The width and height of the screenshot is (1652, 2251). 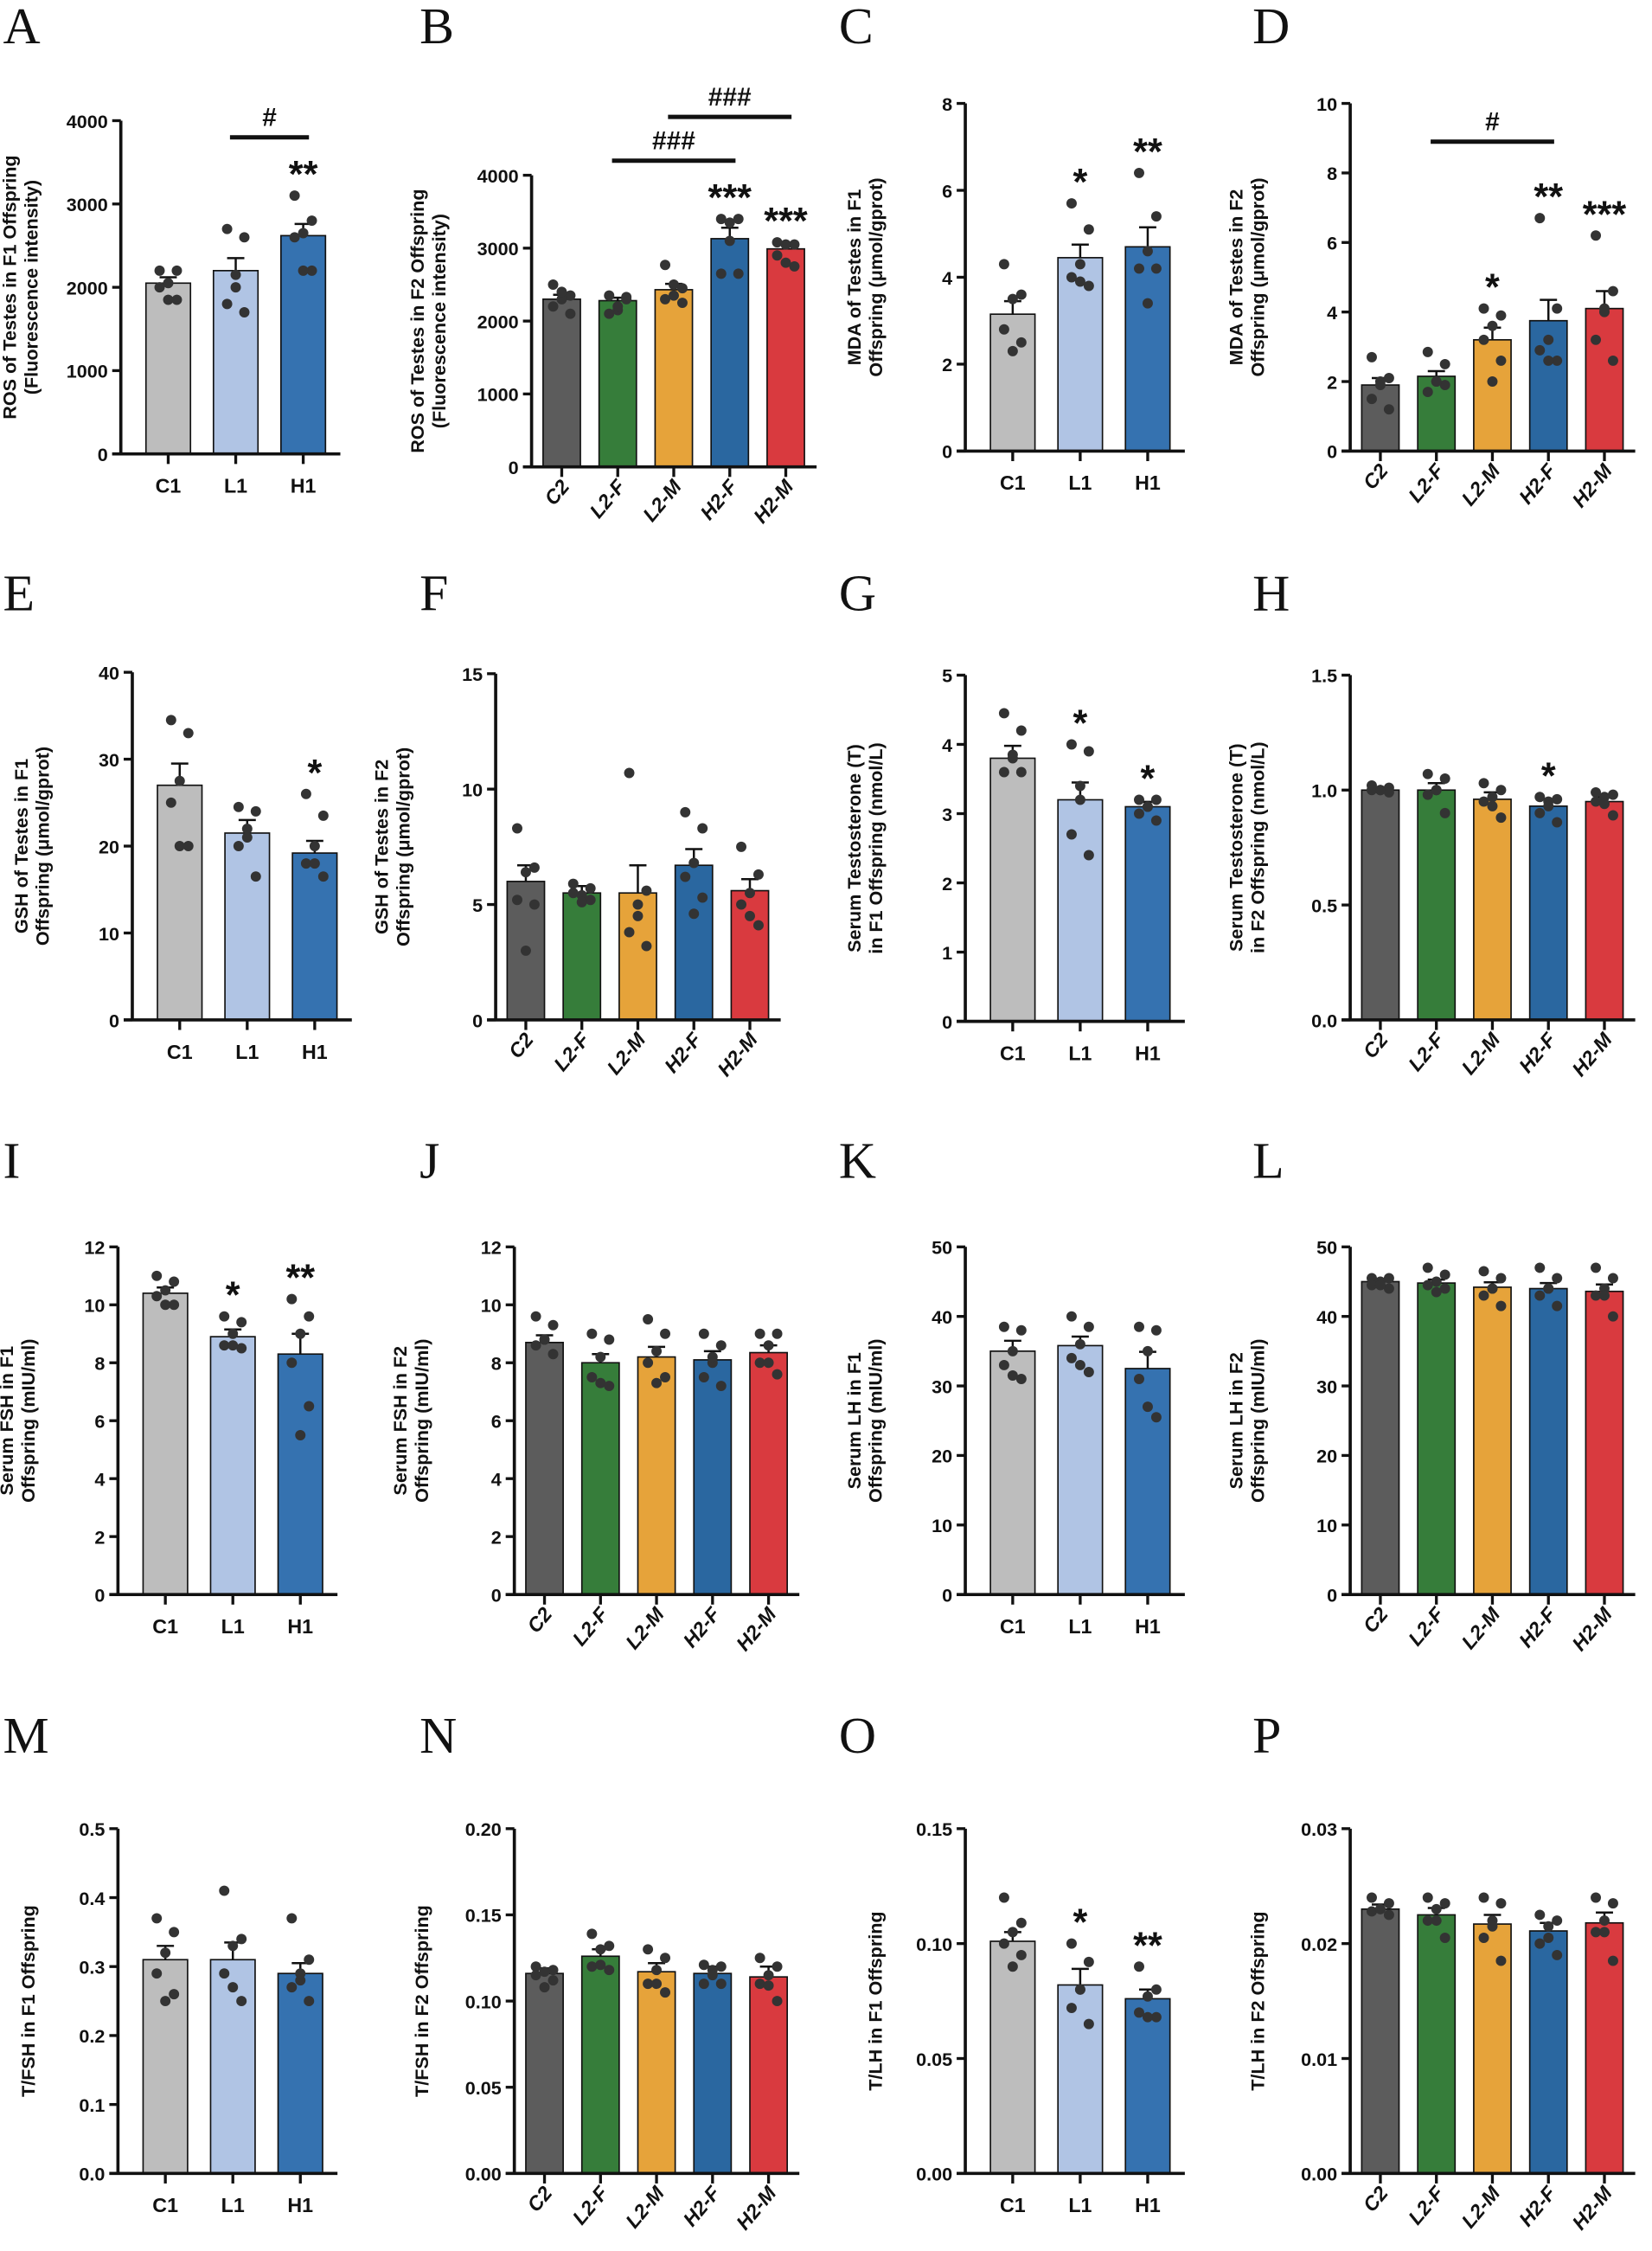 I want to click on y-tick-label: 1.0, so click(x=1324, y=791).